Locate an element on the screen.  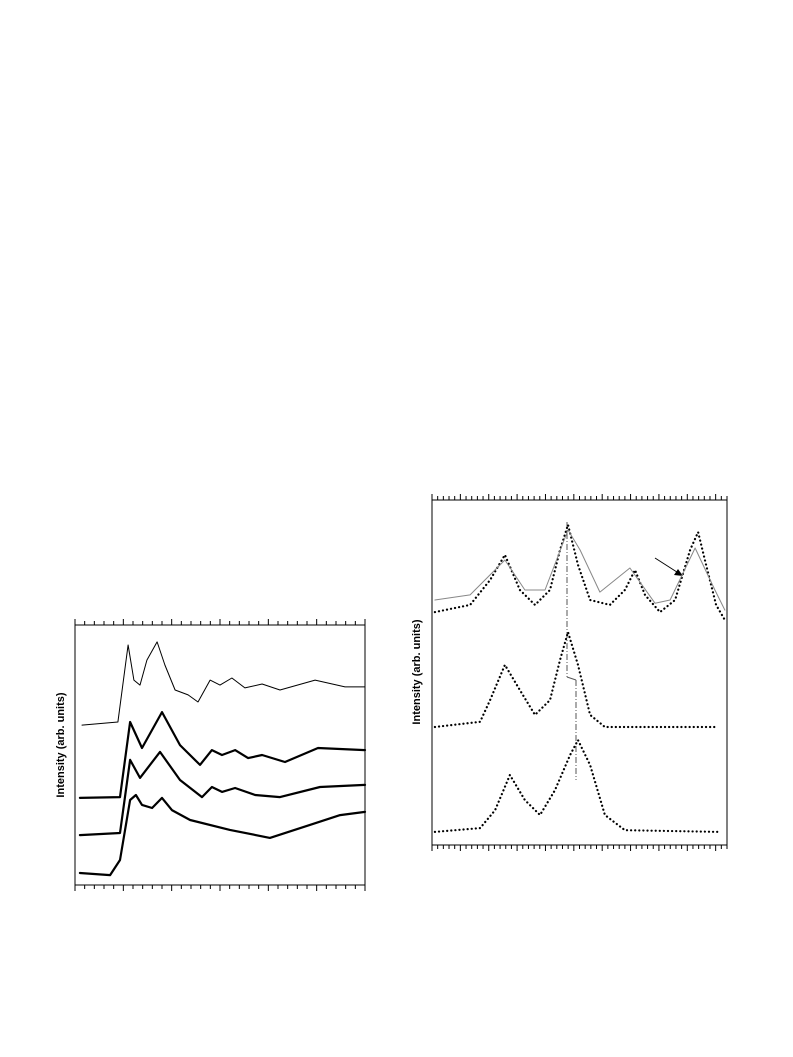
reference-line is located at coordinates (571, 678).